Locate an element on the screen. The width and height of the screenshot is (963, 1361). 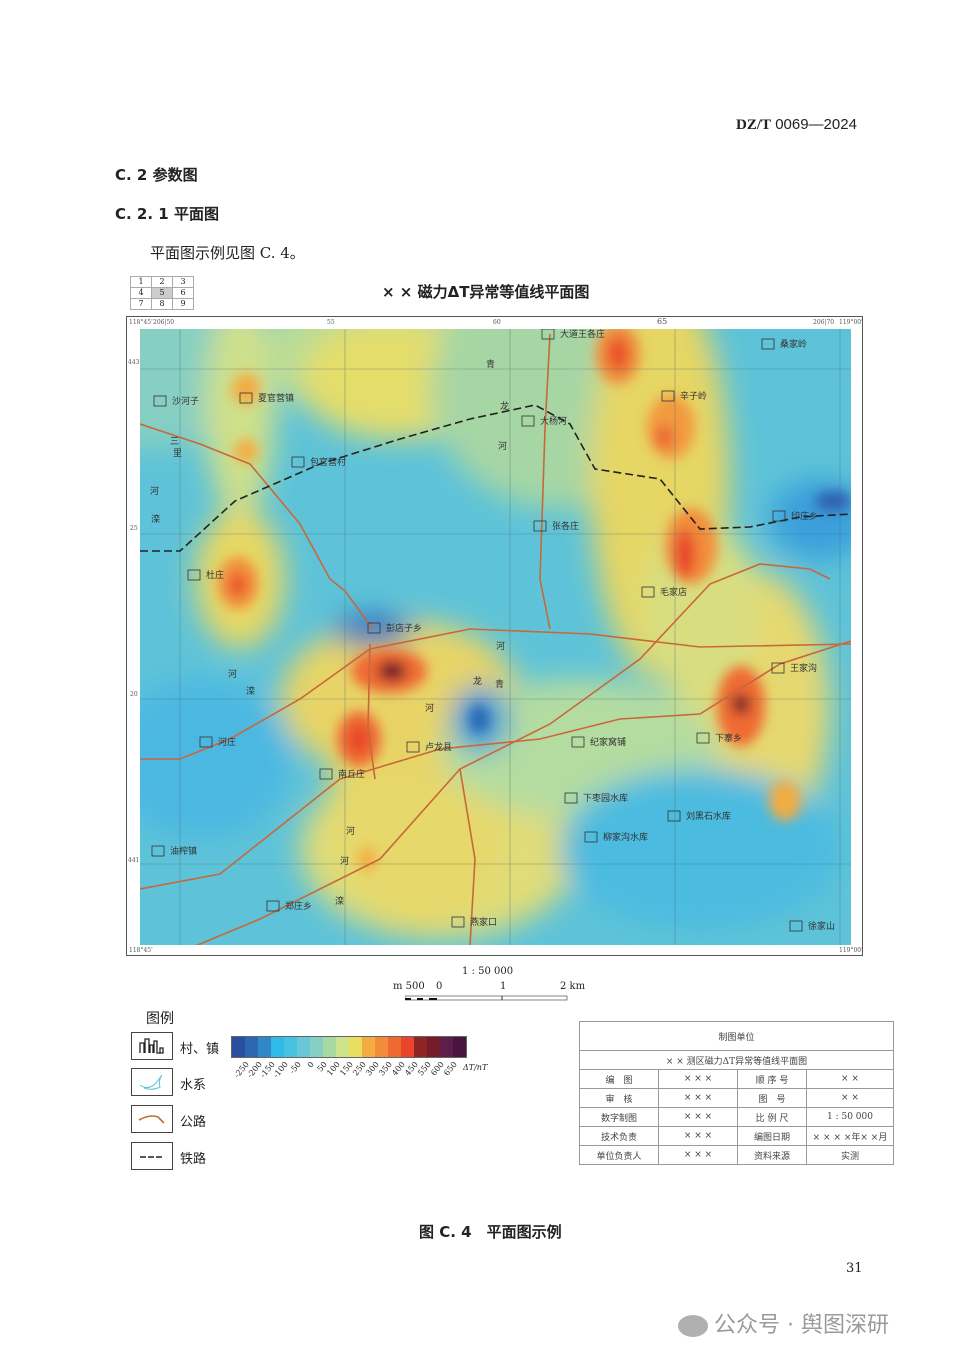
title-block-cell: 编 图 is located at coordinates (619, 1079).